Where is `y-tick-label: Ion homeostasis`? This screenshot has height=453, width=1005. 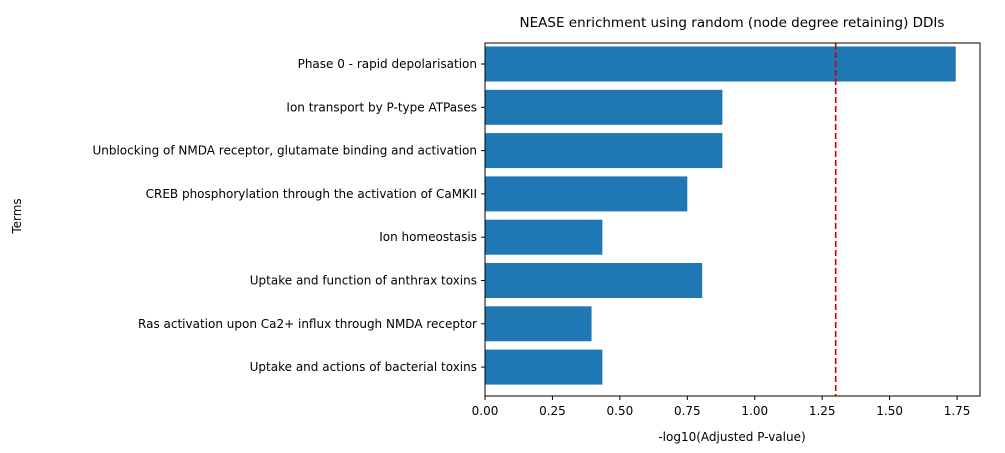 y-tick-label: Ion homeostasis is located at coordinates (428, 237).